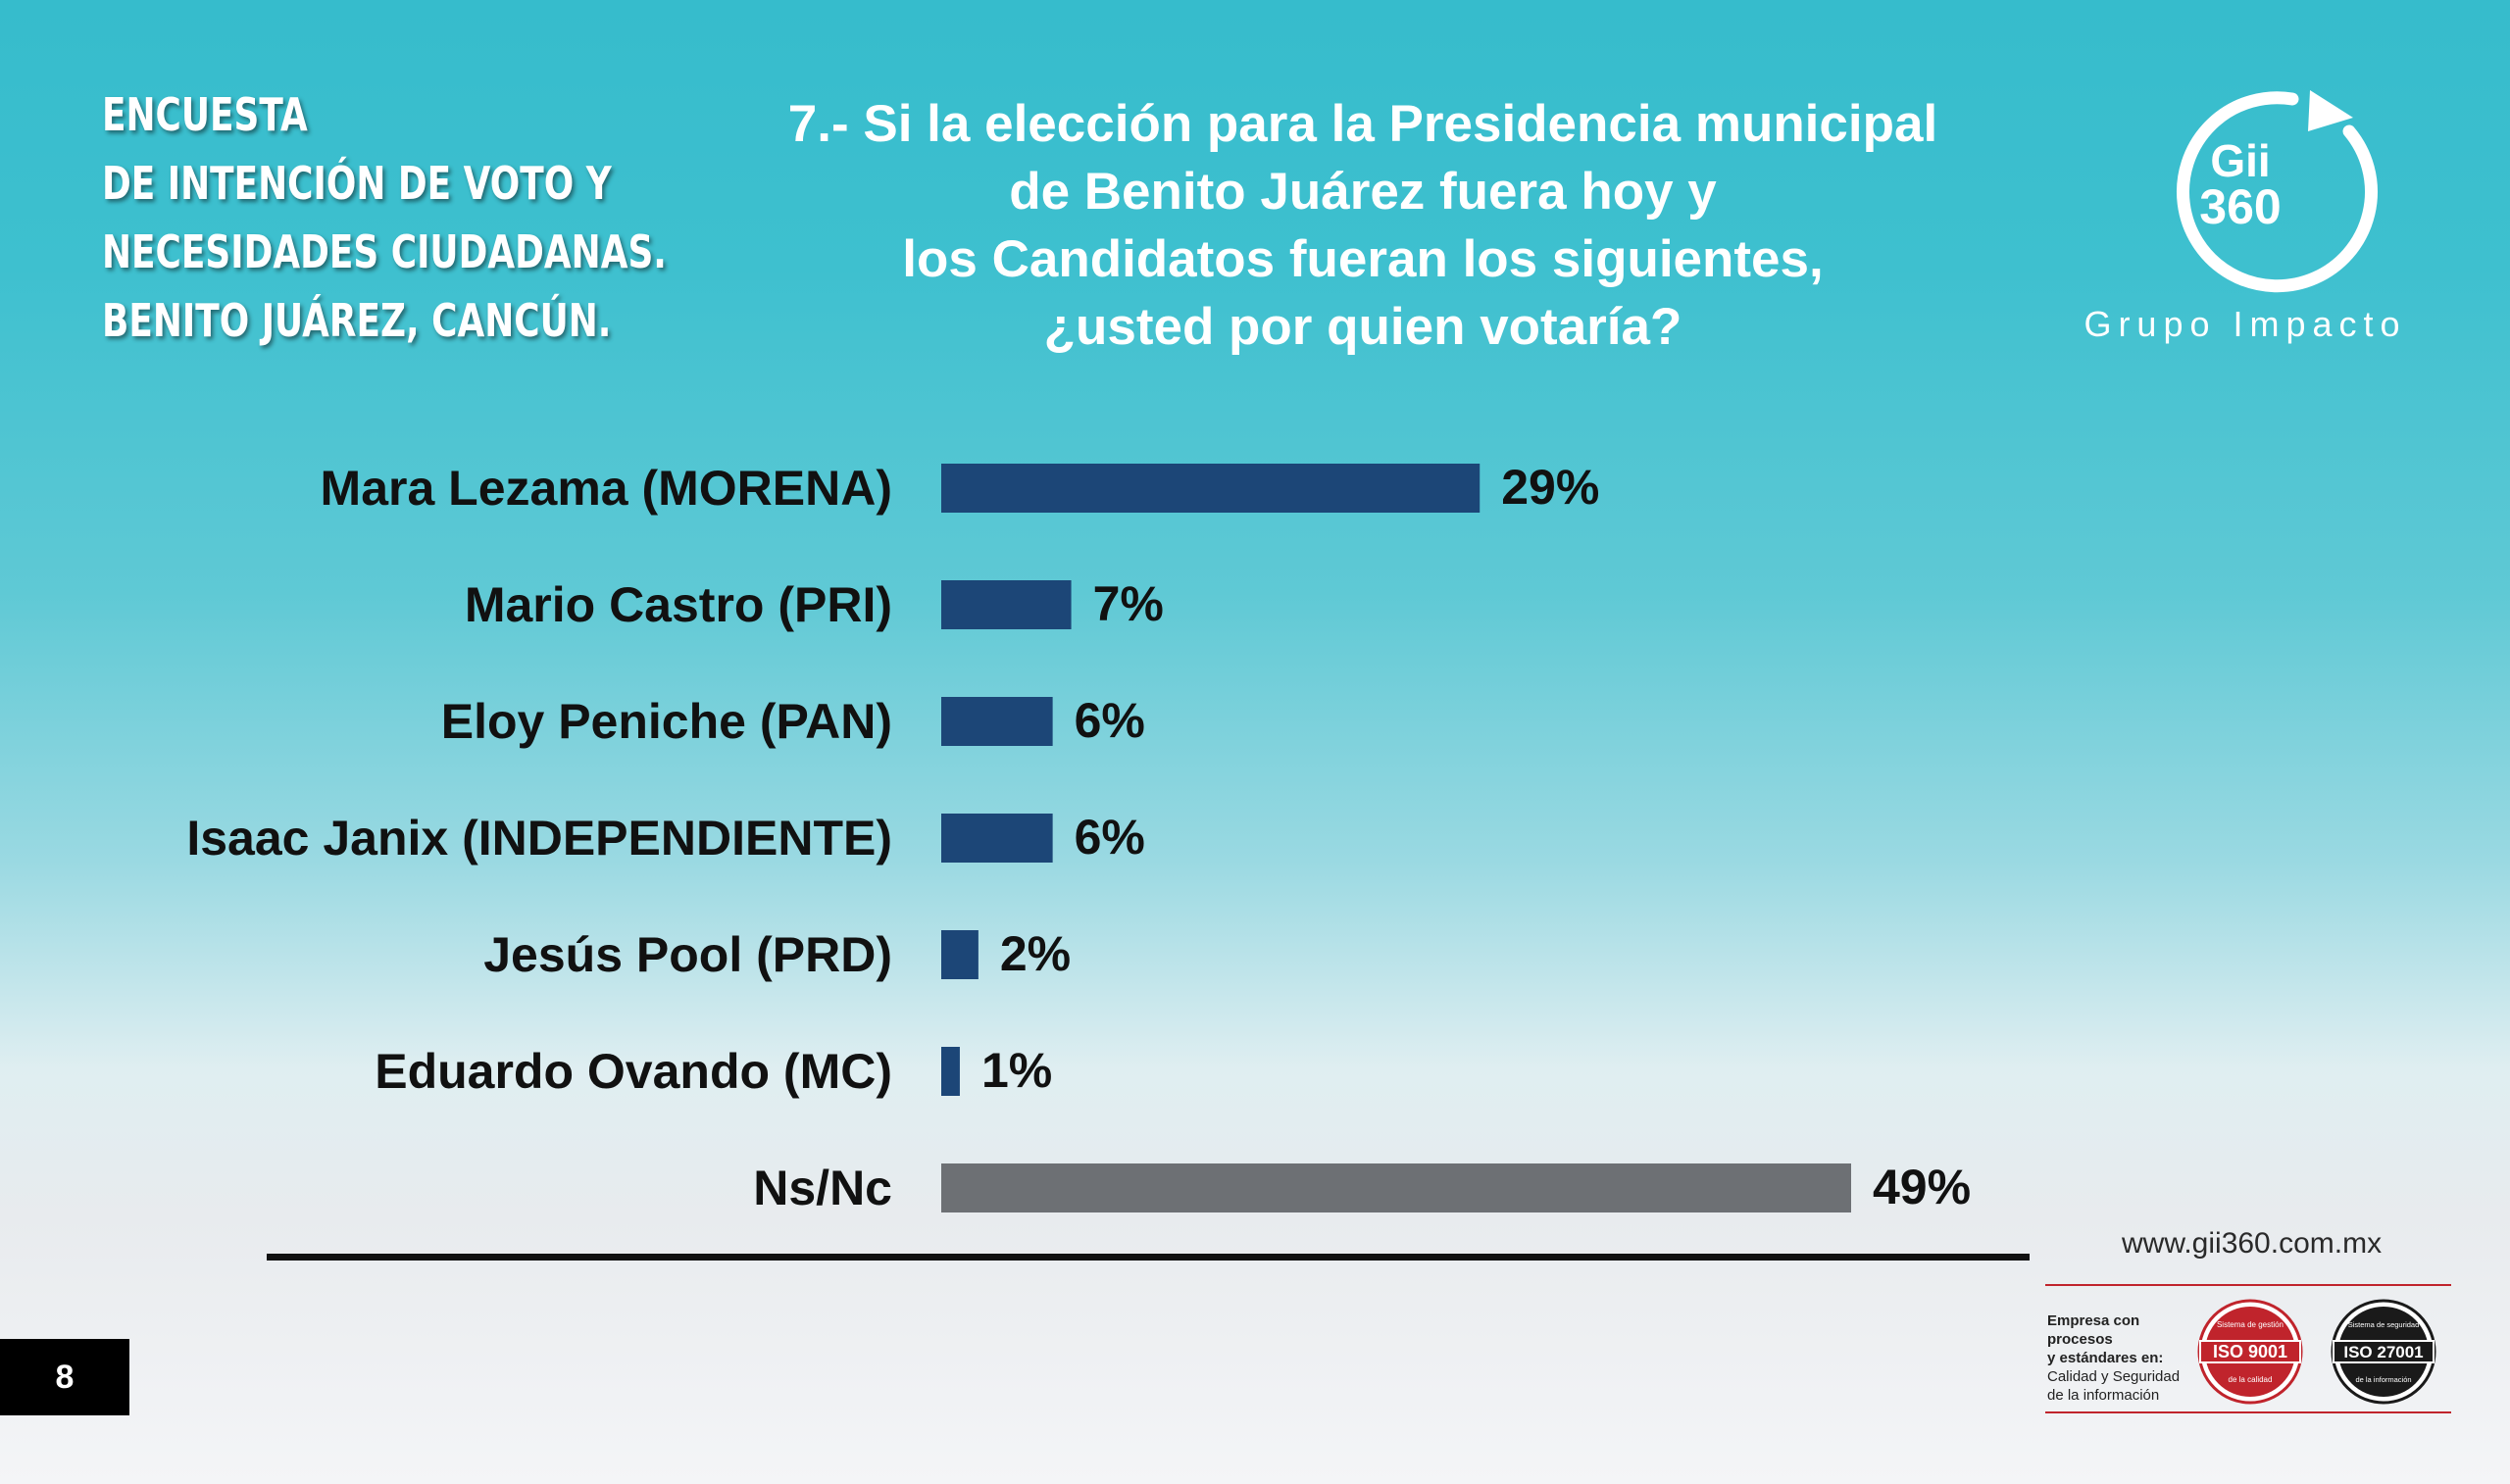  What do you see at coordinates (2093, 1330) in the screenshot?
I see `cert-text-line-1: Empresa con procesos` at bounding box center [2093, 1330].